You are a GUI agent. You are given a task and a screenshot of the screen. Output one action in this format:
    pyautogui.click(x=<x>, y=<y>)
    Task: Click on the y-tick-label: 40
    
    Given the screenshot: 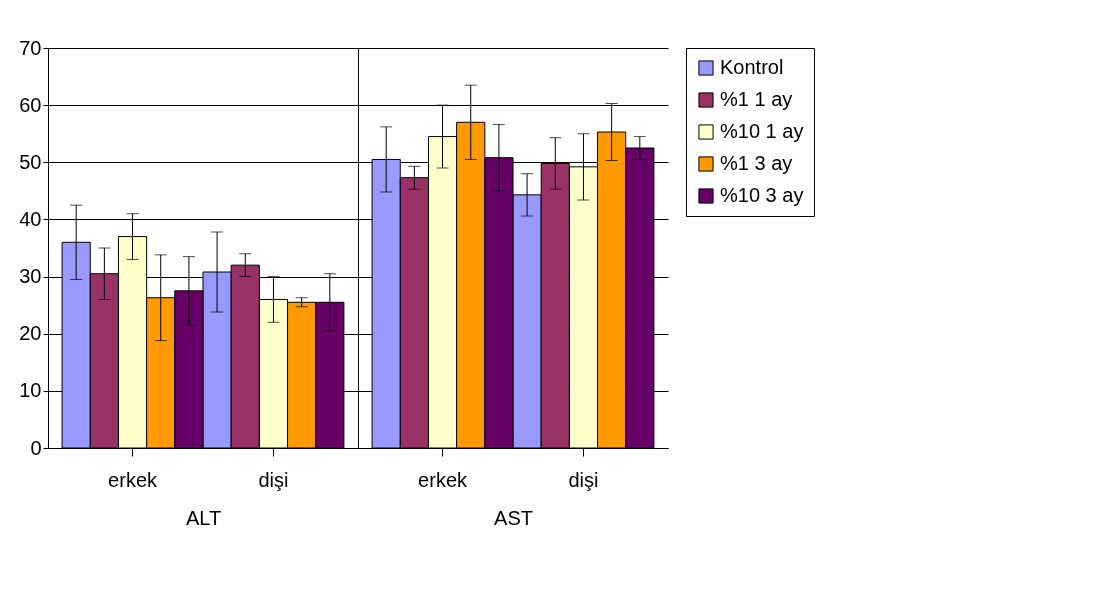 What is the action you would take?
    pyautogui.click(x=30, y=218)
    